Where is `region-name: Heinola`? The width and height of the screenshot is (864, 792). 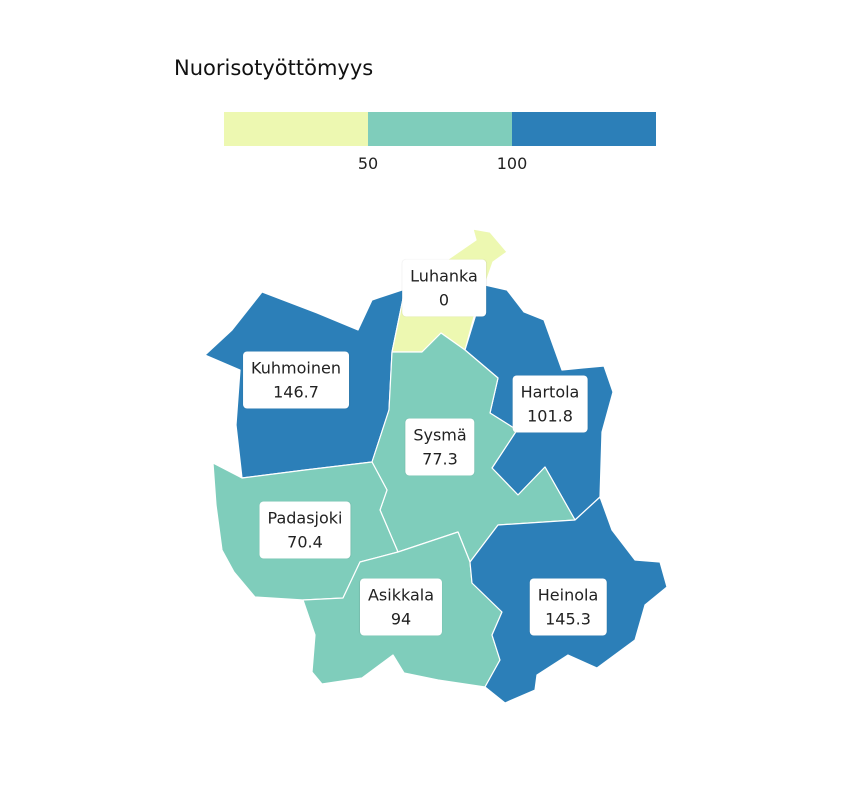
region-name: Heinola is located at coordinates (568, 595).